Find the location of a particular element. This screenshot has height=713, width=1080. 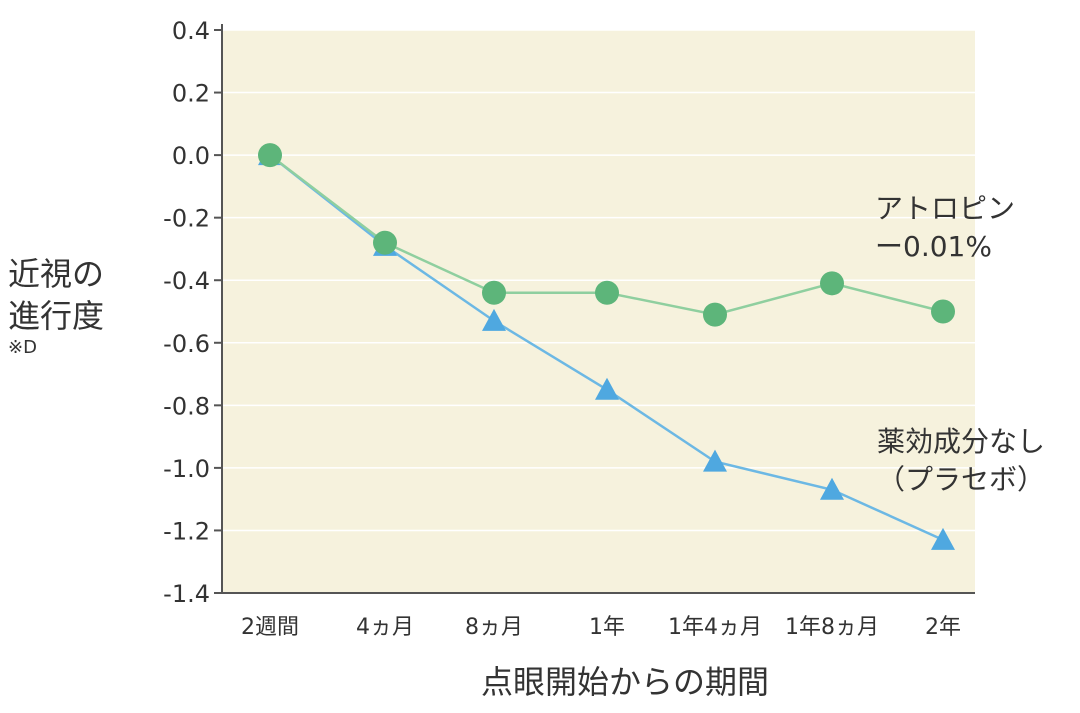

y-tick-label: -0.4 is located at coordinates (186, 281).